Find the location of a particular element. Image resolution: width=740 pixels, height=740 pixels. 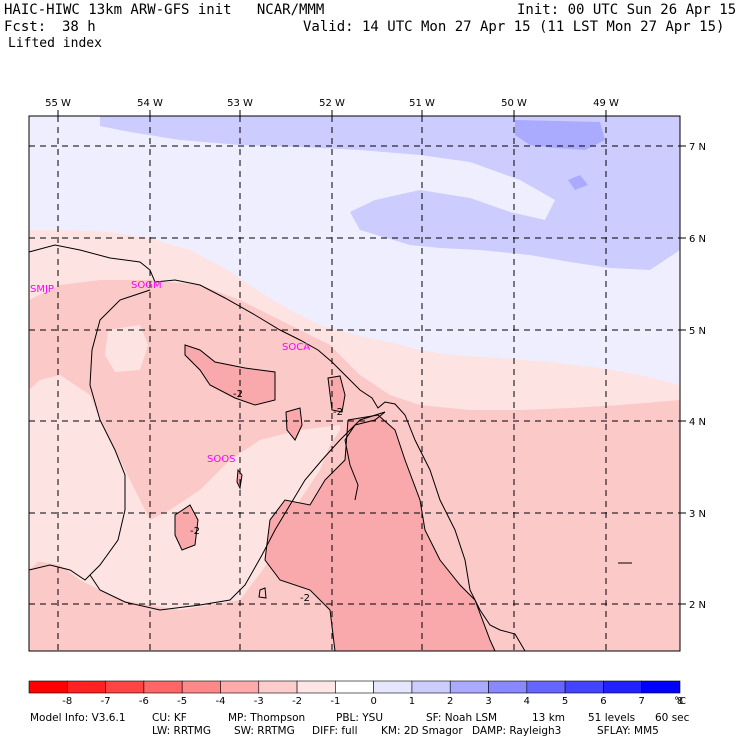

station-label: SOCA is located at coordinates (296, 347).